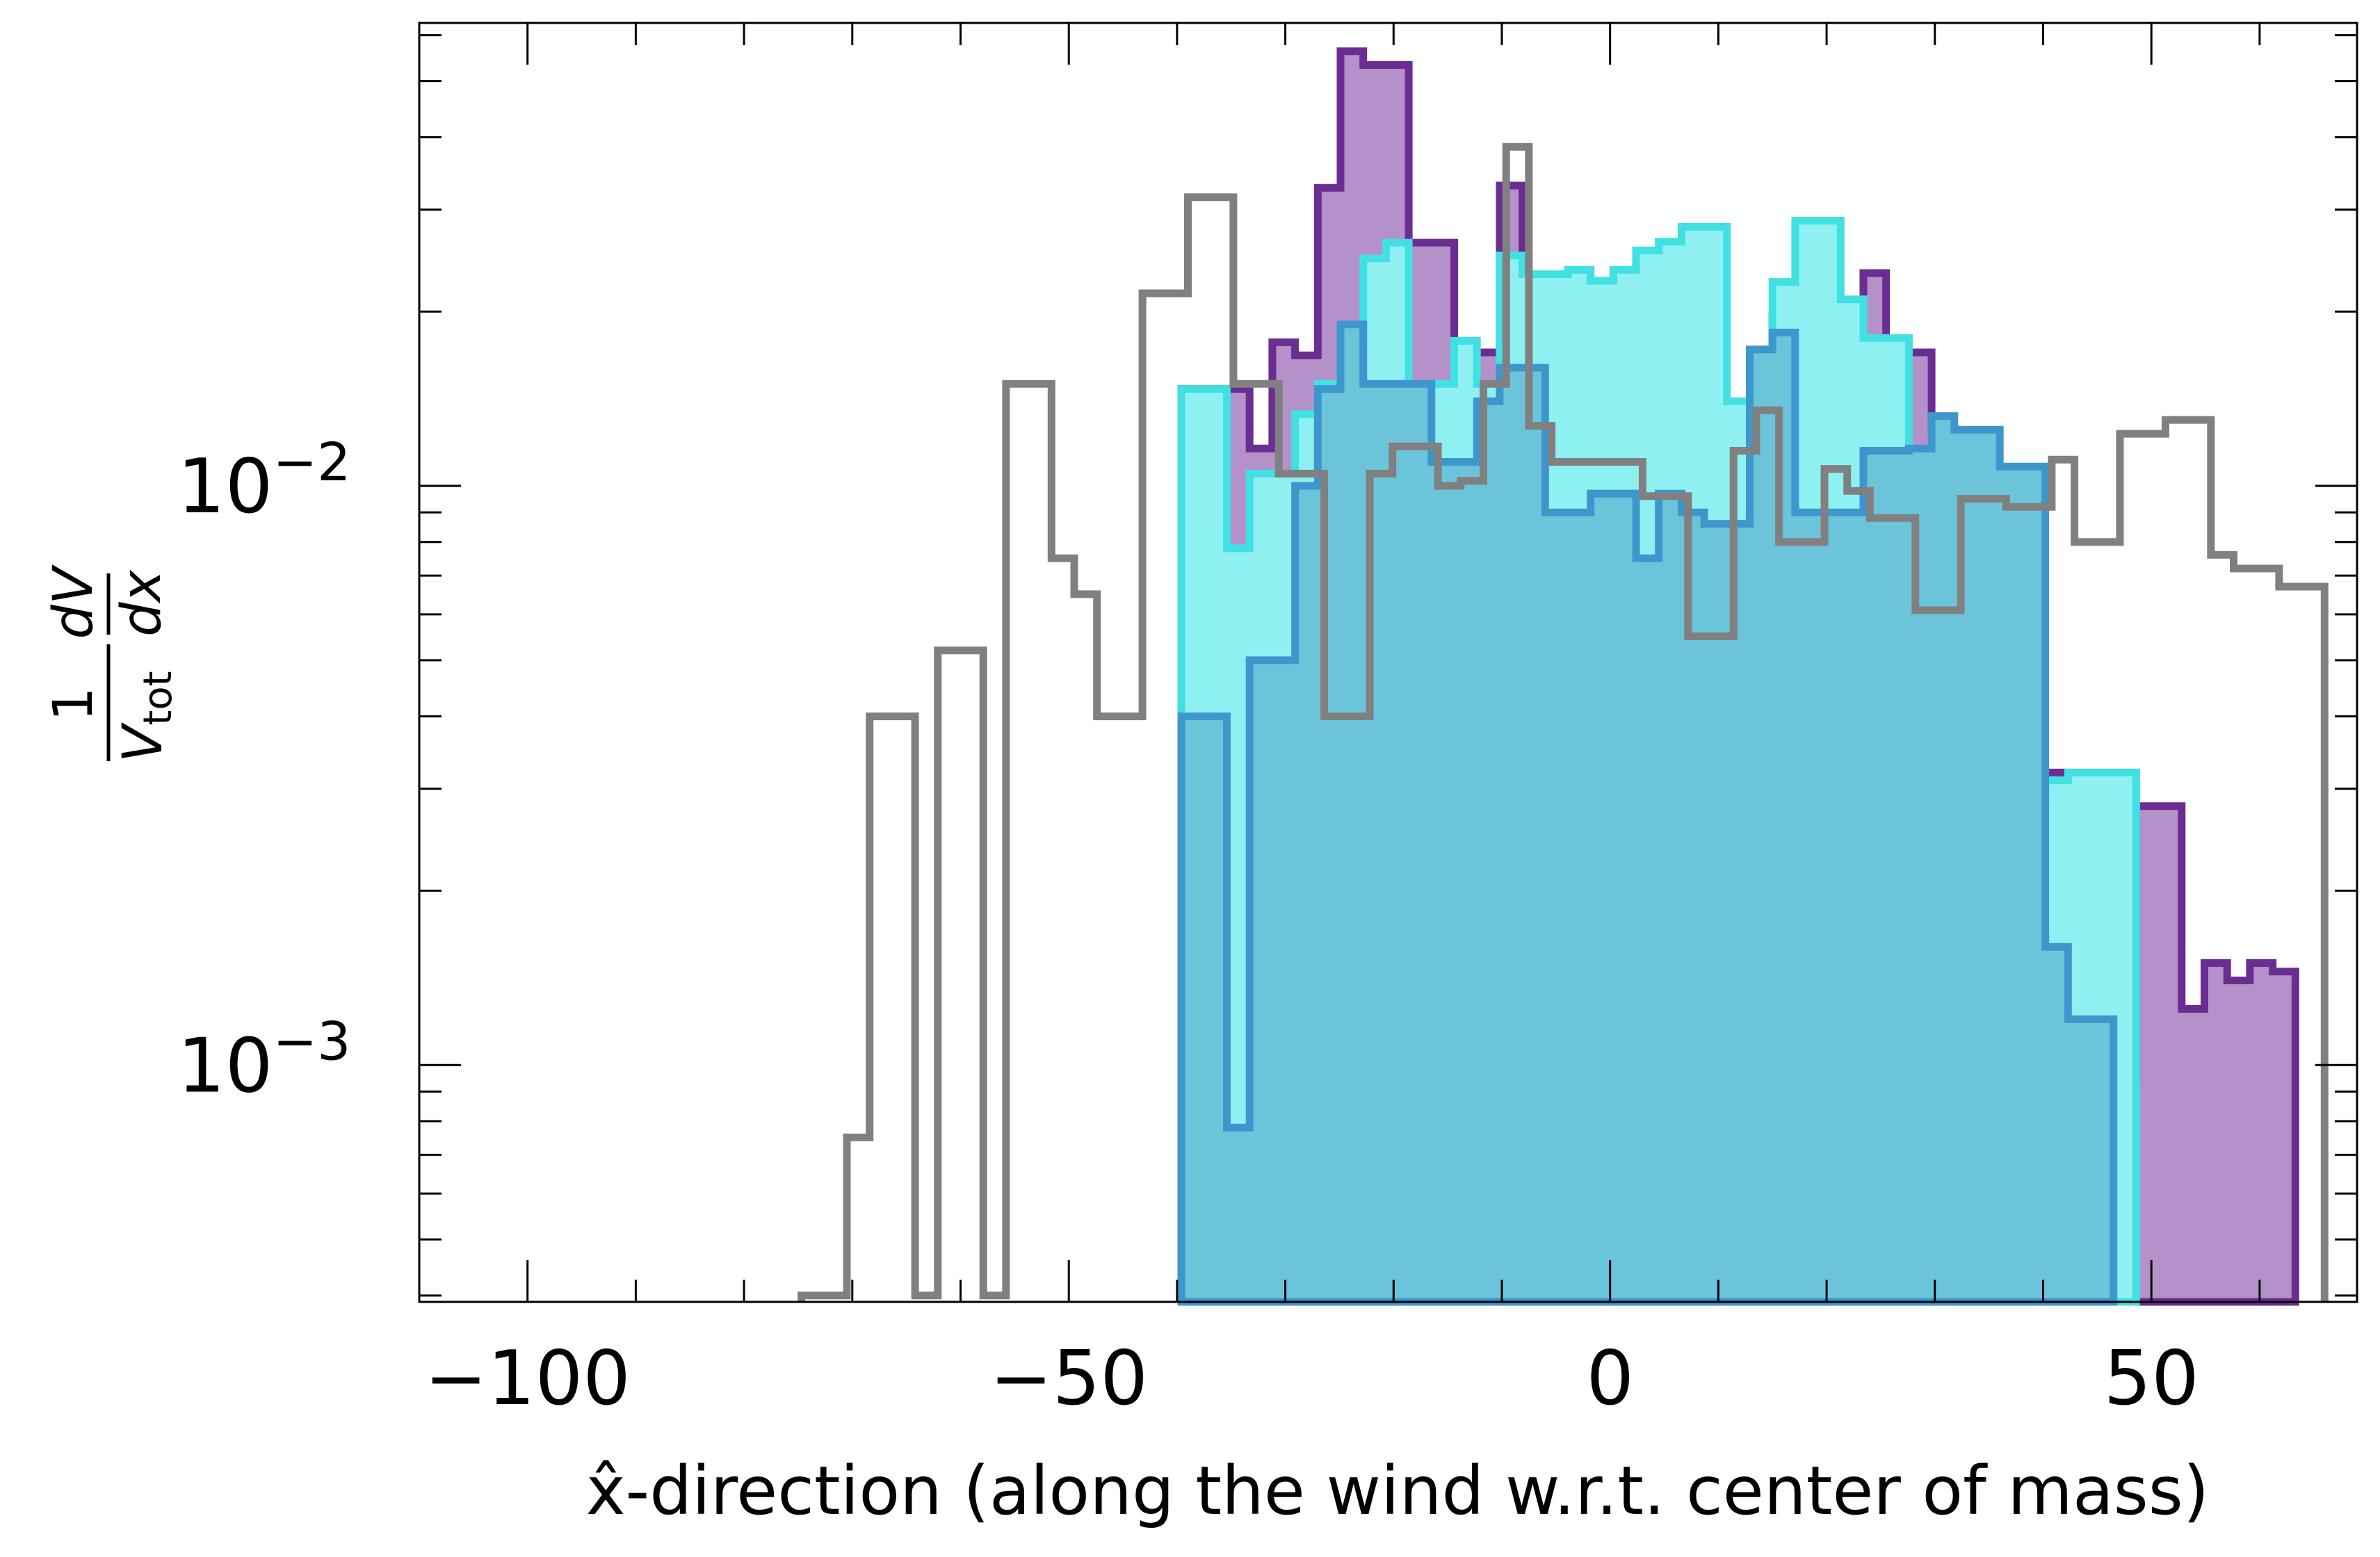 This screenshot has height=1557, width=2380. What do you see at coordinates (527, 1378) in the screenshot?
I see `x-tick-label: −100` at bounding box center [527, 1378].